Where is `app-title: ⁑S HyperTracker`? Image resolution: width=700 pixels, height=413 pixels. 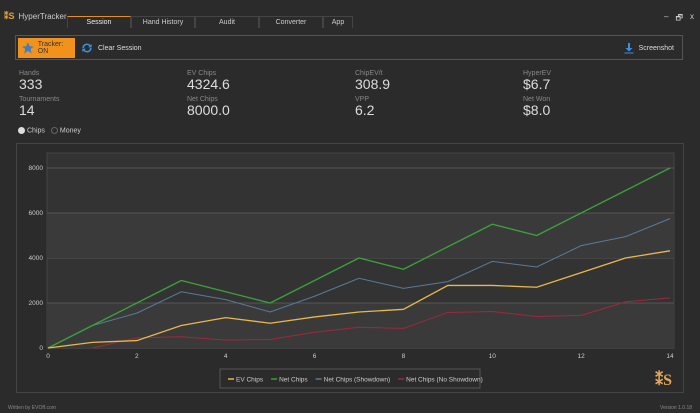
app-title: ⁑S HyperTracker is located at coordinates (35, 16).